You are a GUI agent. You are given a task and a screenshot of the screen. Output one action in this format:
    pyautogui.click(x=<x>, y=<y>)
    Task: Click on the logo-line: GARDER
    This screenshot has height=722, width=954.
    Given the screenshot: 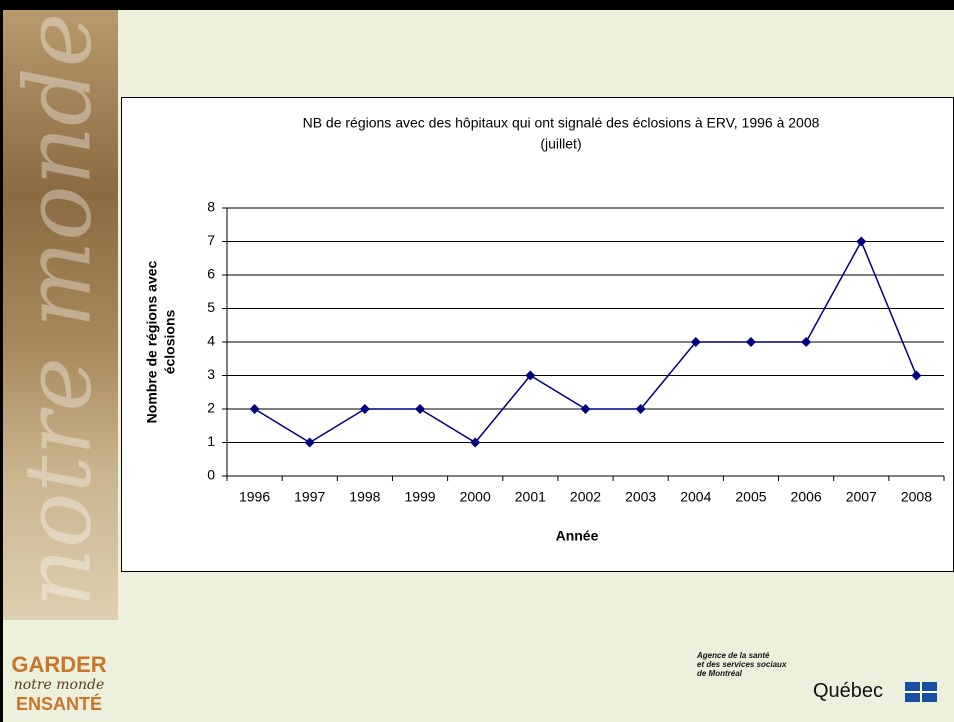 What is the action you would take?
    pyautogui.click(x=59, y=664)
    